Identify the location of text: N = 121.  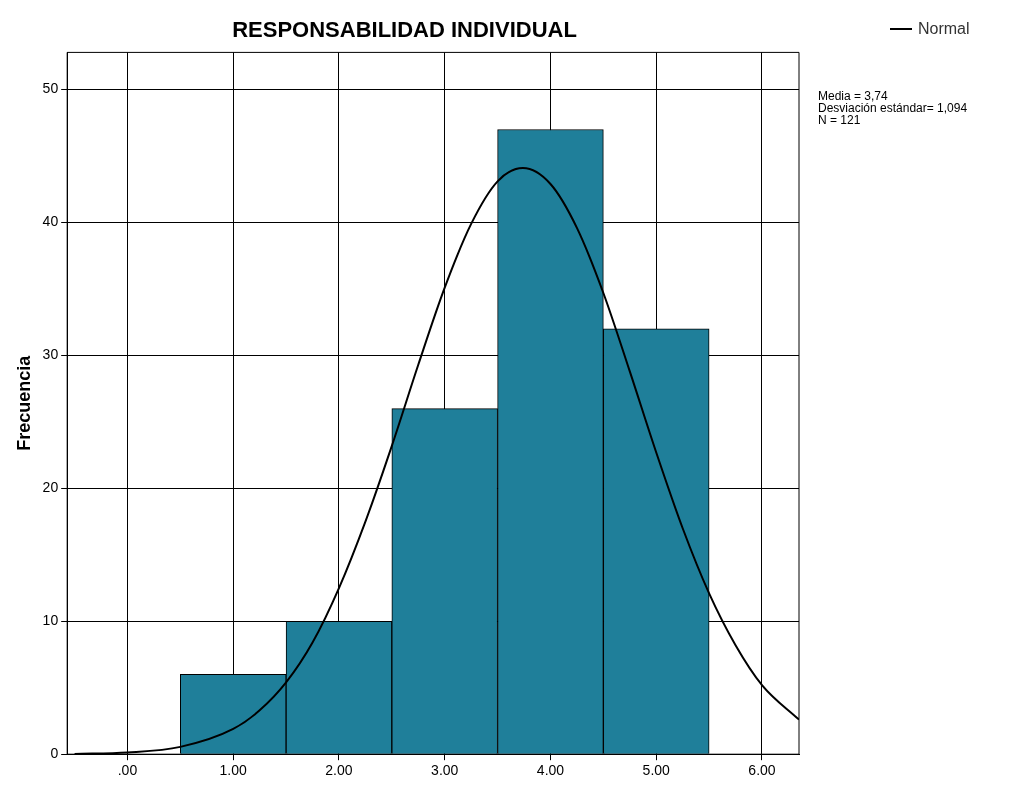
(840, 120).